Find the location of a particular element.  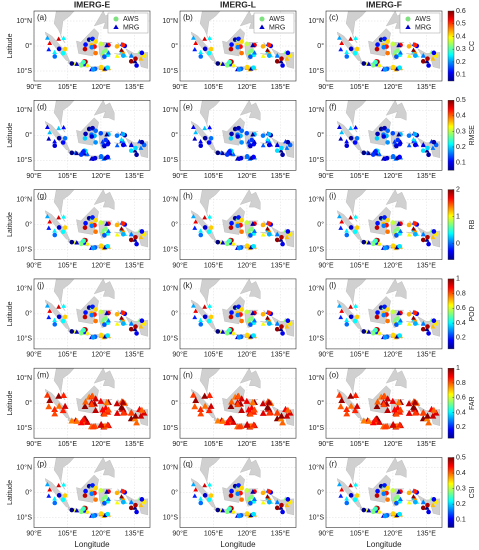

map-frame is located at coordinates (238, 314).